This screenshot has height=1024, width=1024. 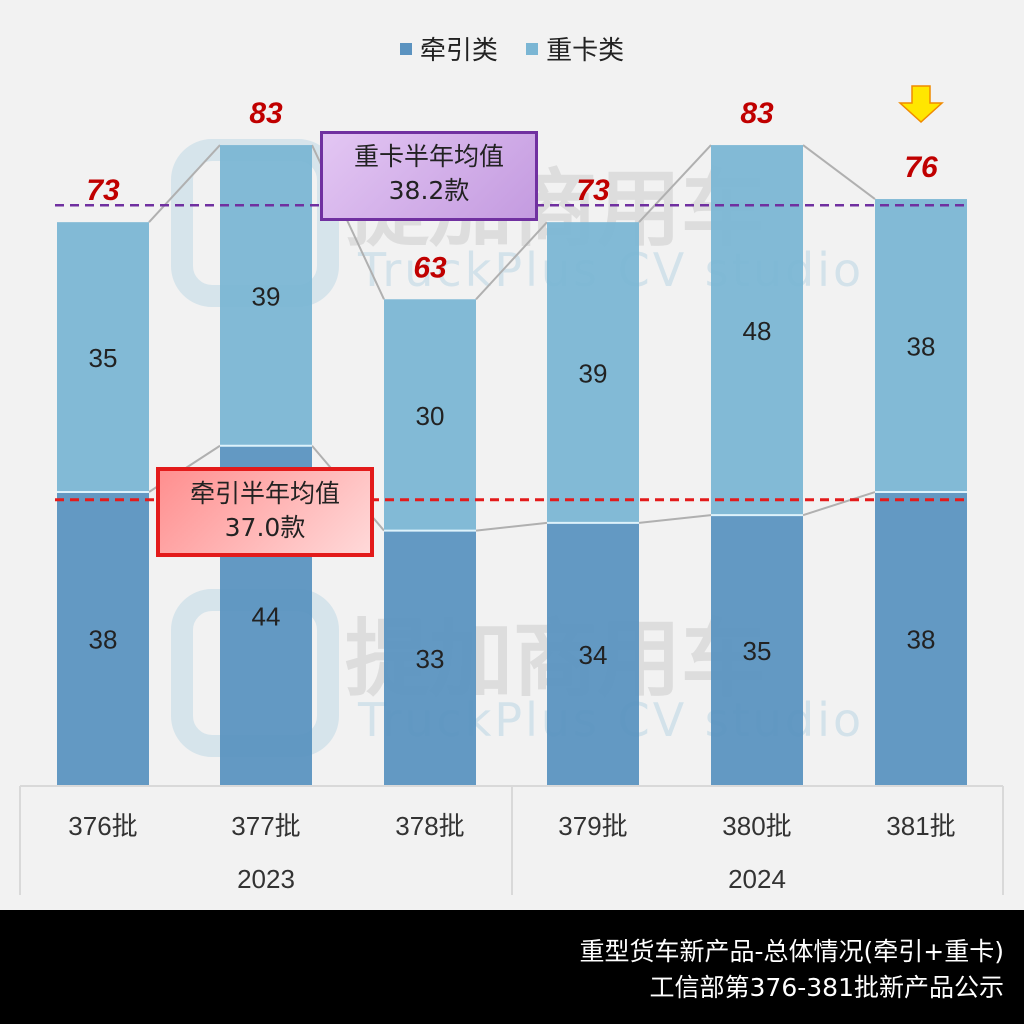 I want to click on x-group-label: 2024, so click(x=757, y=879).